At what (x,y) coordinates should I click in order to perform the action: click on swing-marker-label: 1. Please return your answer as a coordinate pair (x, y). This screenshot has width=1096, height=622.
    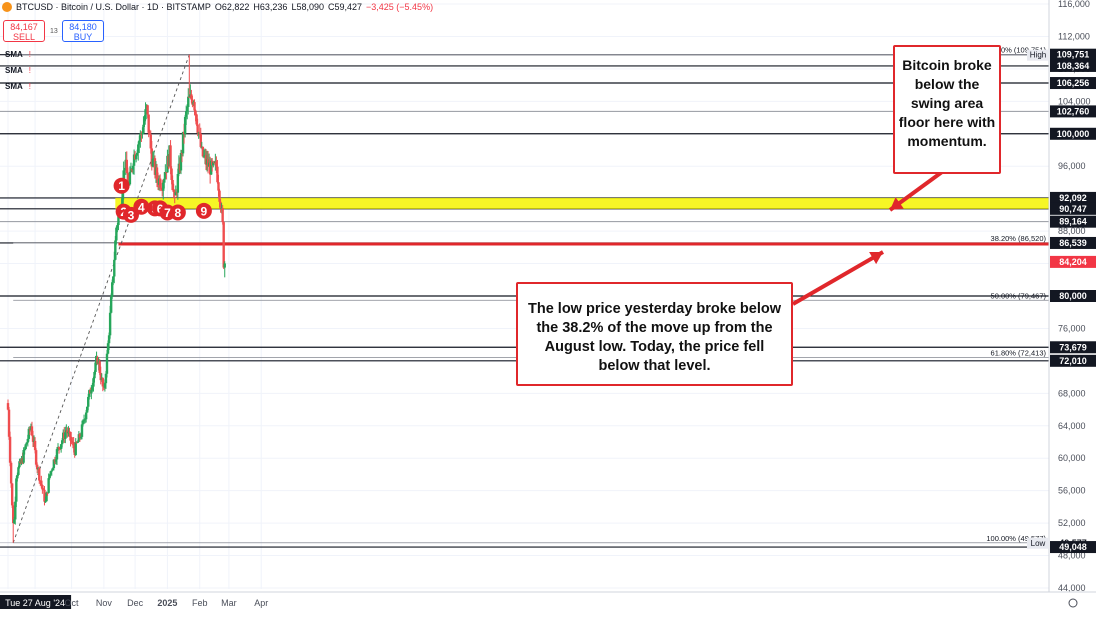
    Looking at the image, I should click on (121, 186).